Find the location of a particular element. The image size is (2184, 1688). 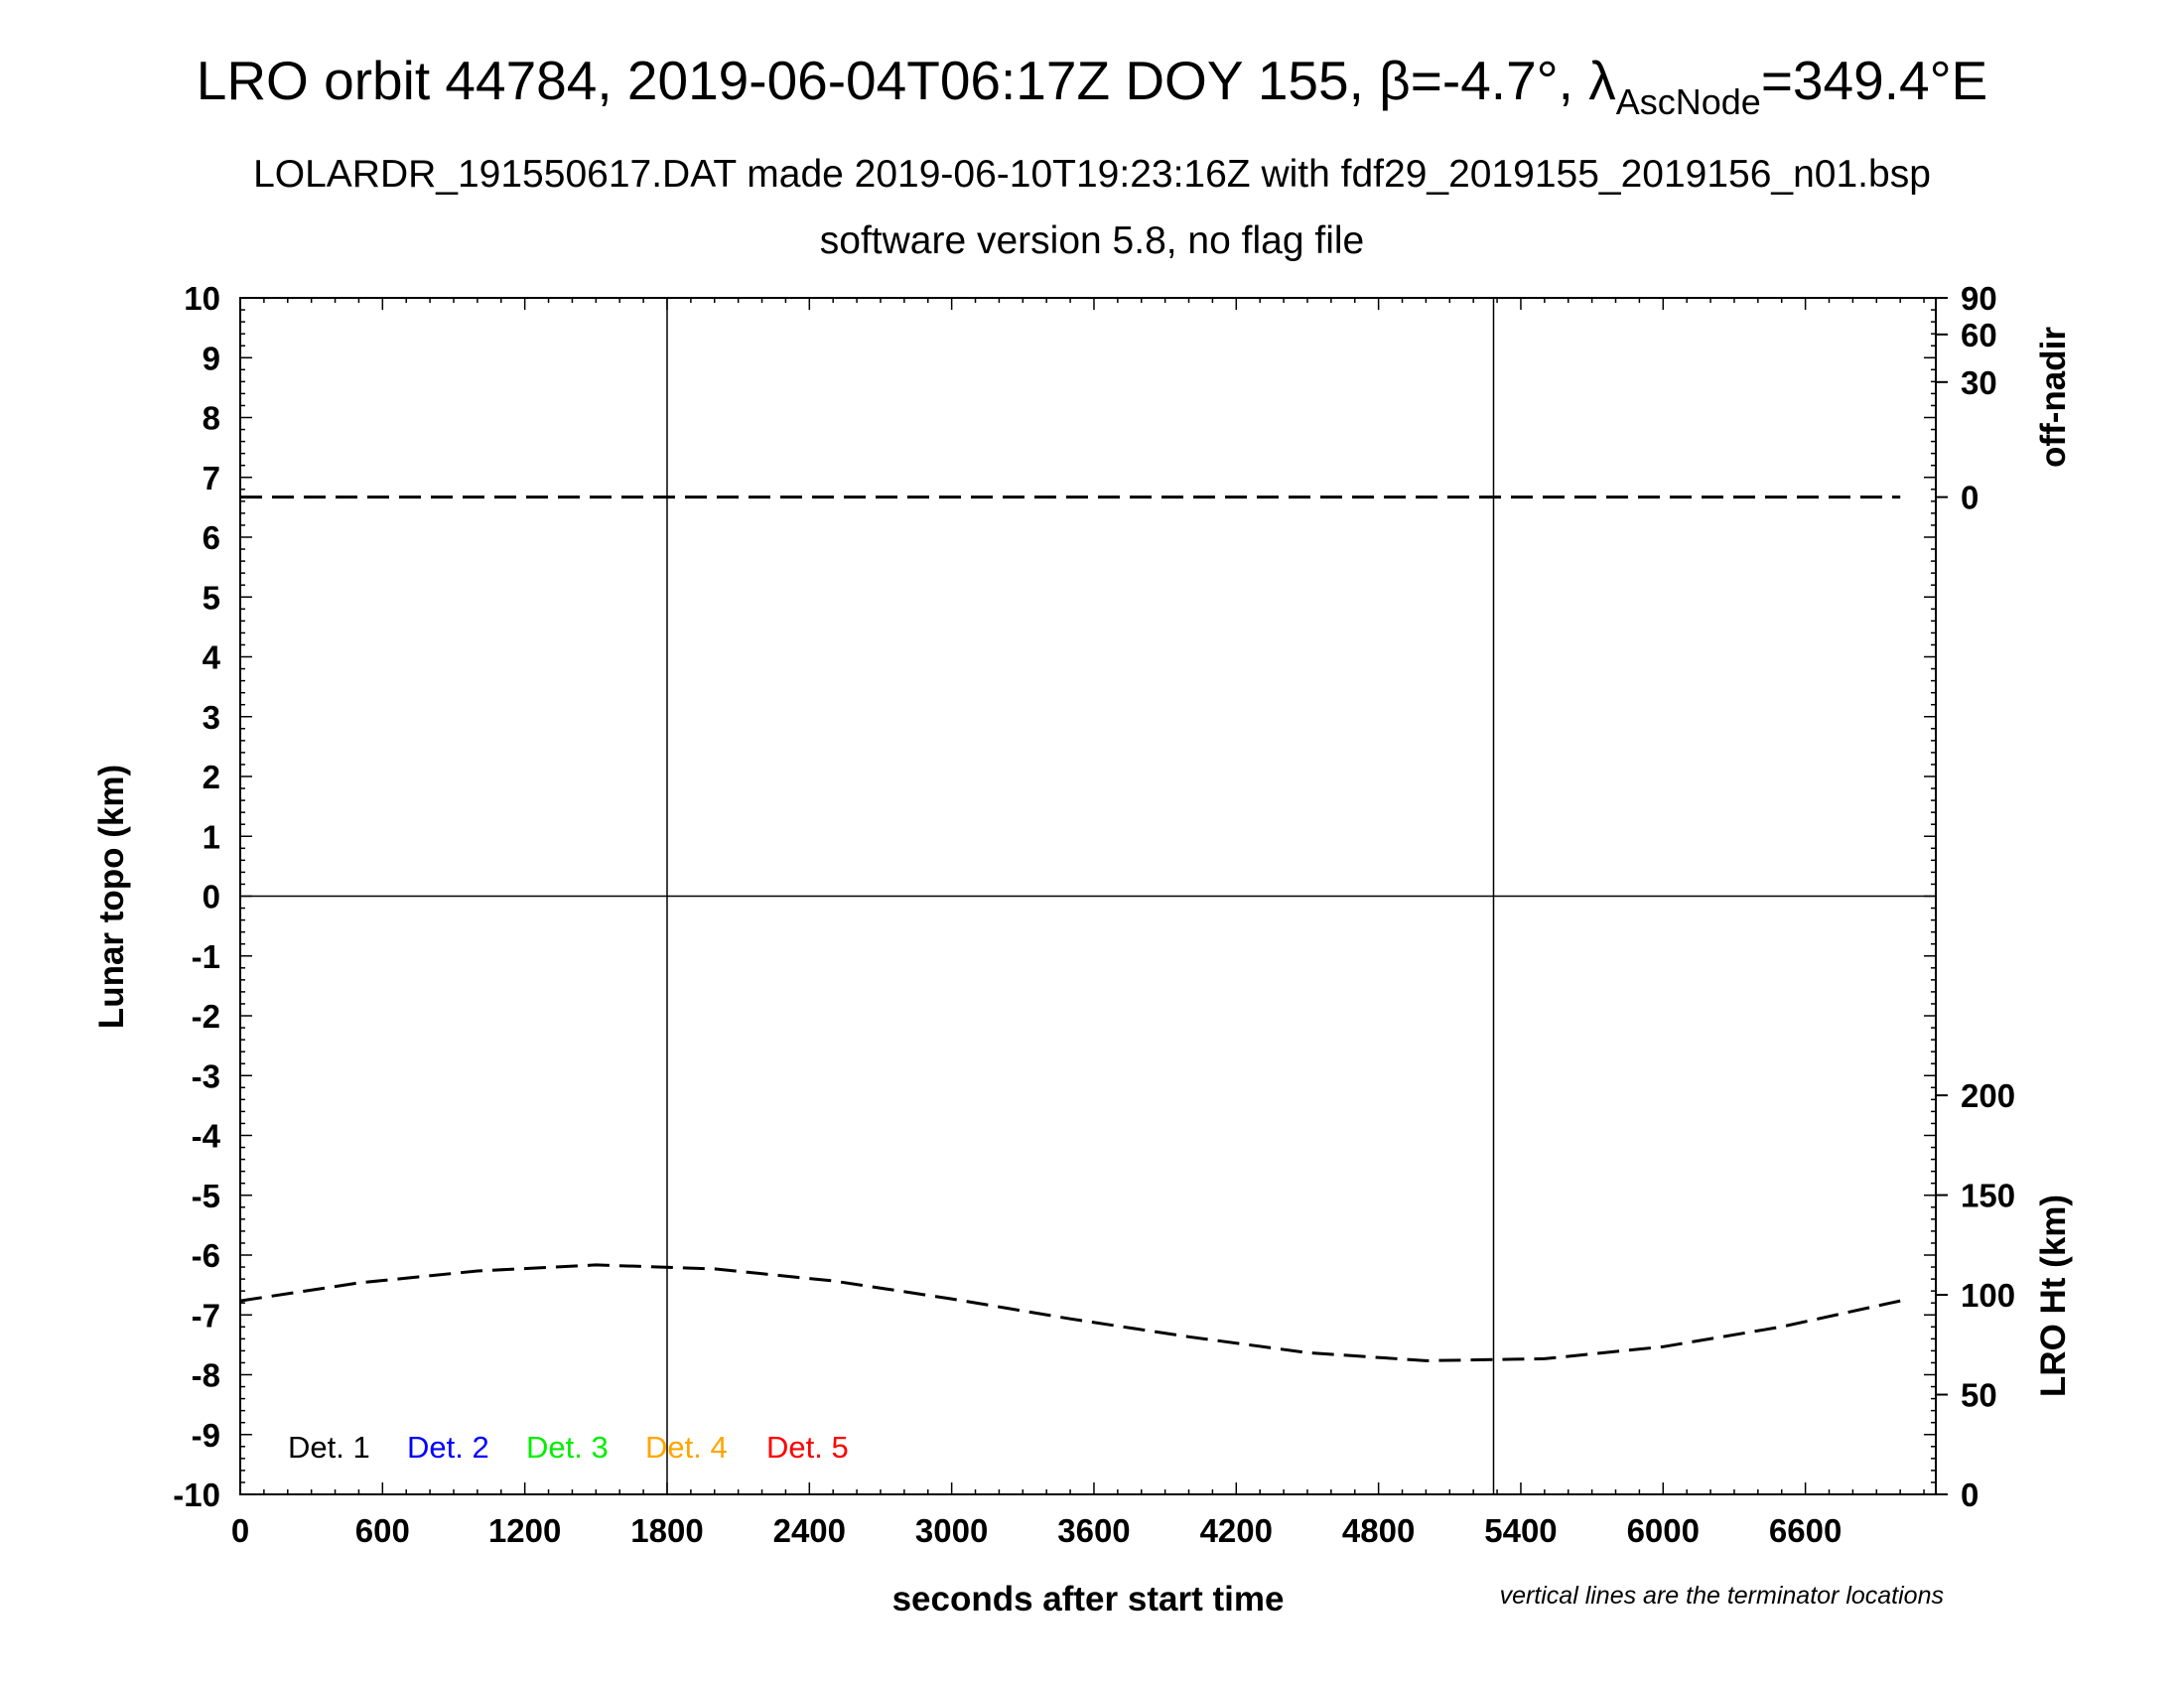

x-axis-label: seconds after start time is located at coordinates (1088, 1599).